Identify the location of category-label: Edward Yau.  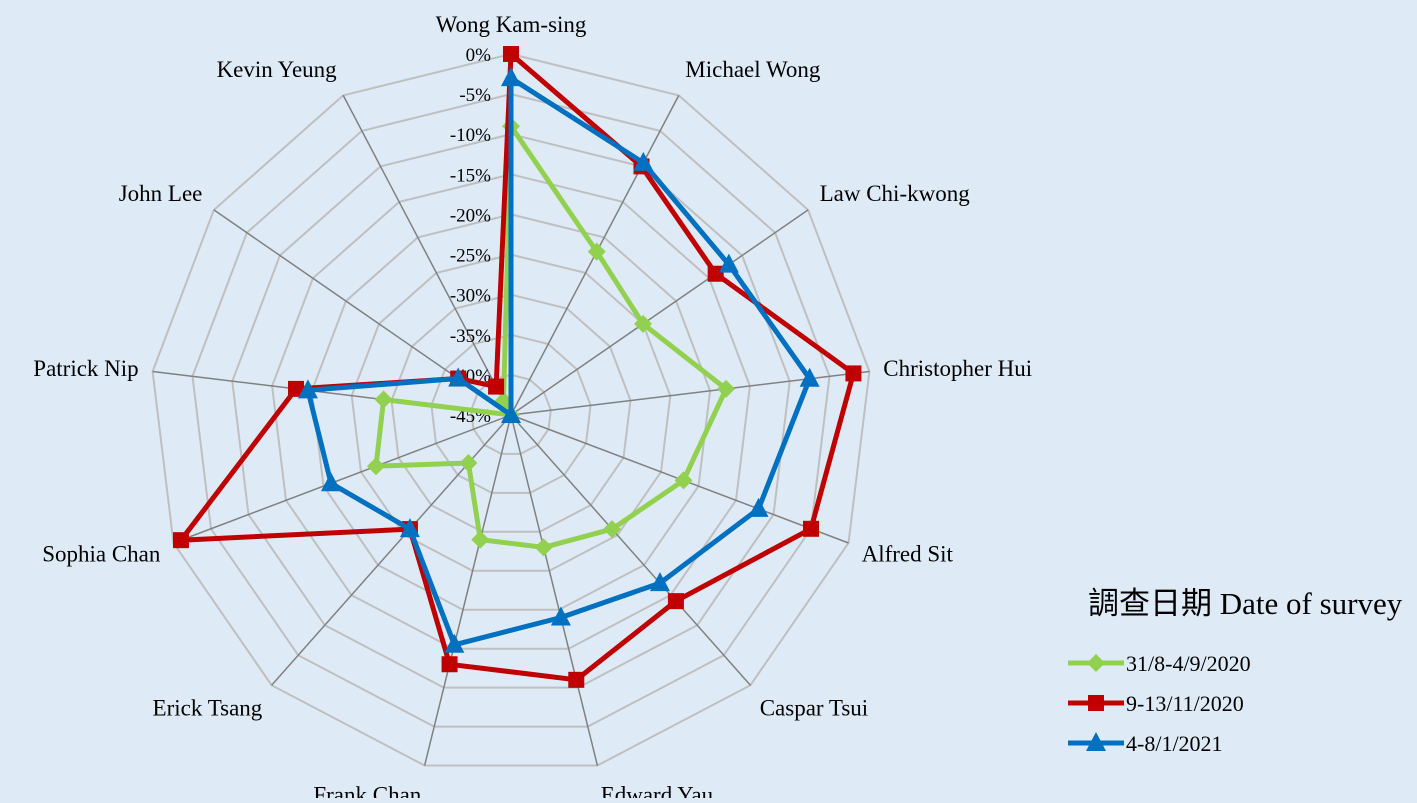
(657, 790).